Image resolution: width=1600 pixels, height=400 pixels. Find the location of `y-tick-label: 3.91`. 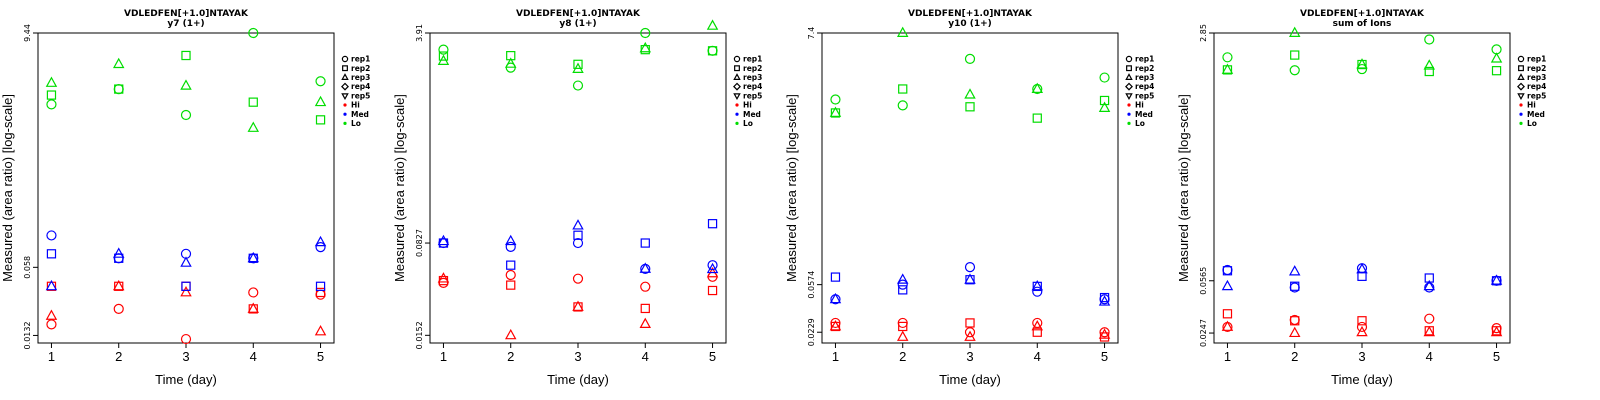

y-tick-label: 3.91 is located at coordinates (419, 33).